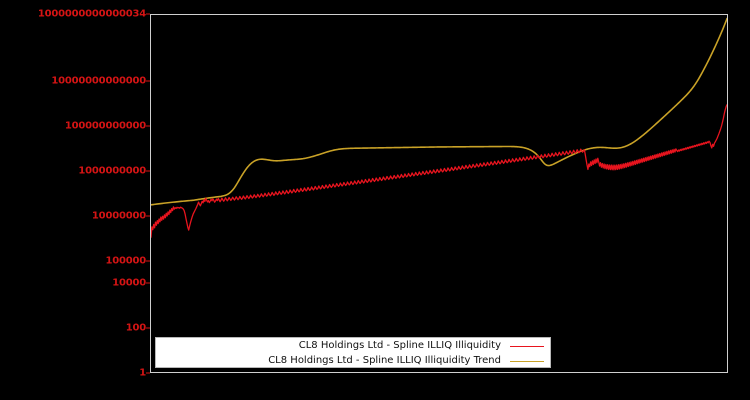  I want to click on y-axis-tick-label: 10000000, so click(118, 216).